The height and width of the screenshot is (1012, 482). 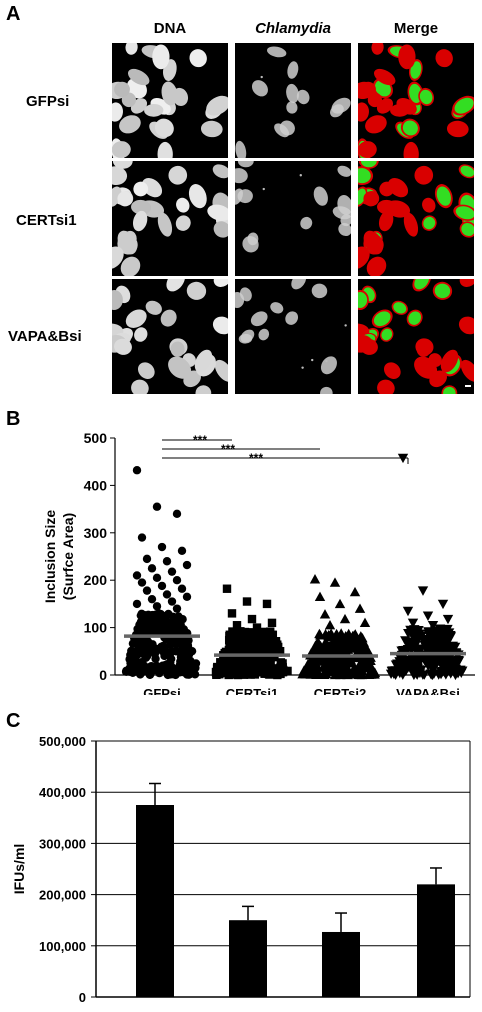 I want to click on column-header-merge: Merge, so click(x=416, y=28).